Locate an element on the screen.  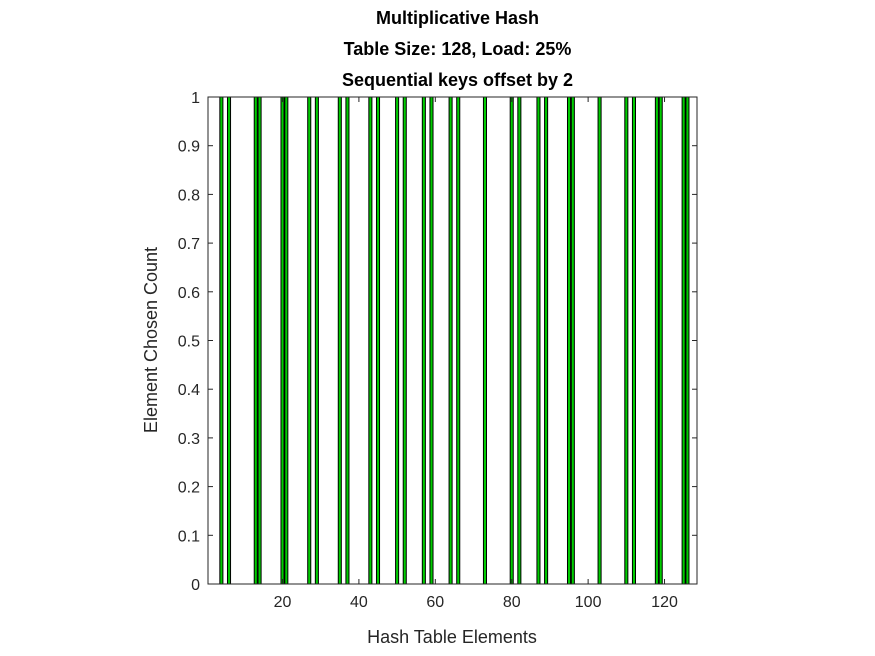
x-tick-label: 80 is located at coordinates (512, 602).